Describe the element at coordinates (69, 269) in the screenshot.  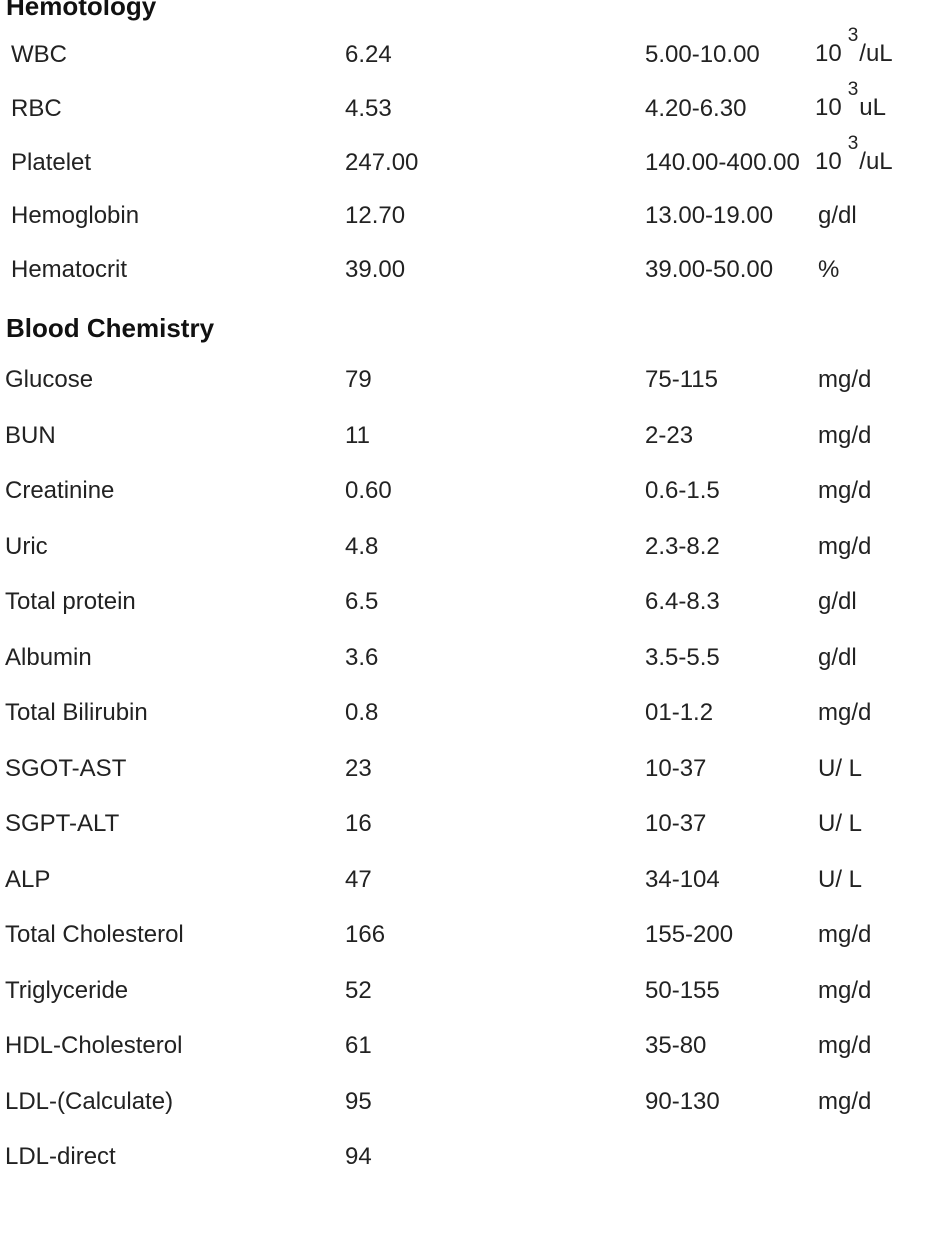
I see `test-name: Hematocrit` at that location.